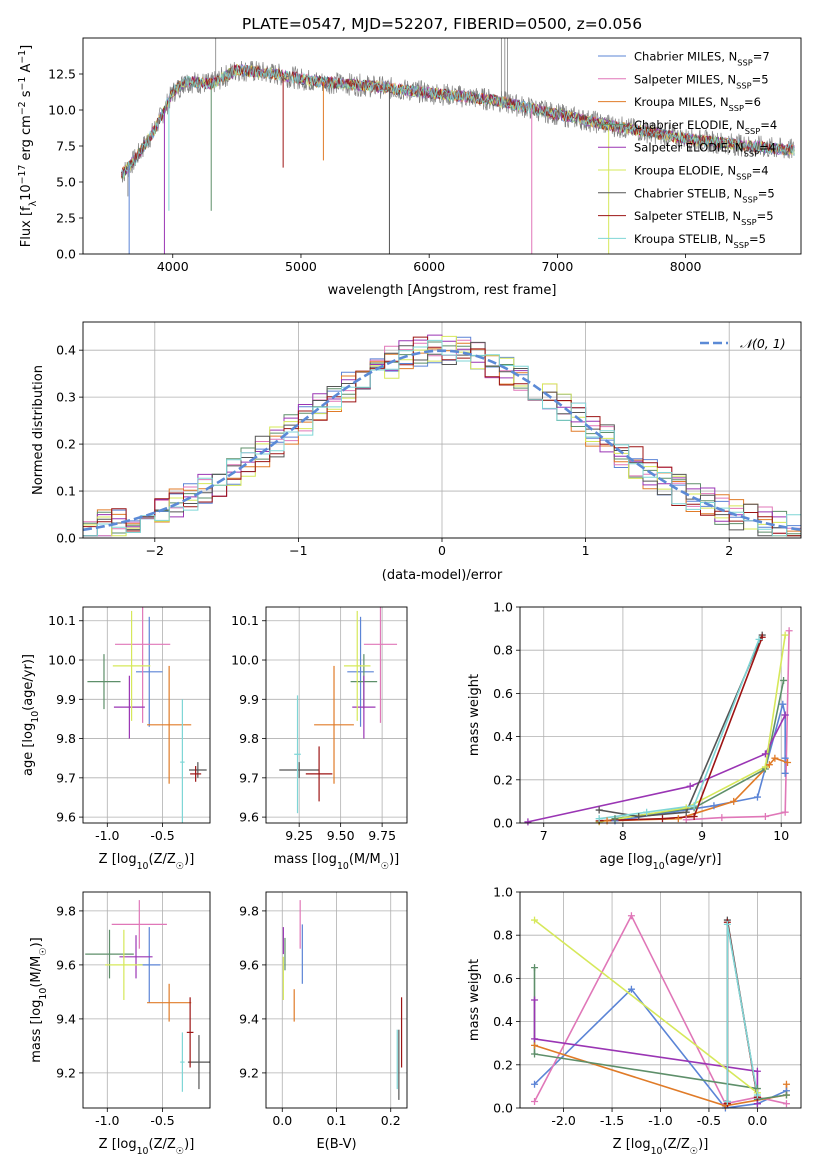 Image resolution: width=819 pixels, height=1170 pixels. Describe the element at coordinates (757, 1120) in the screenshot. I see `x-tick-label: 0.0` at that location.